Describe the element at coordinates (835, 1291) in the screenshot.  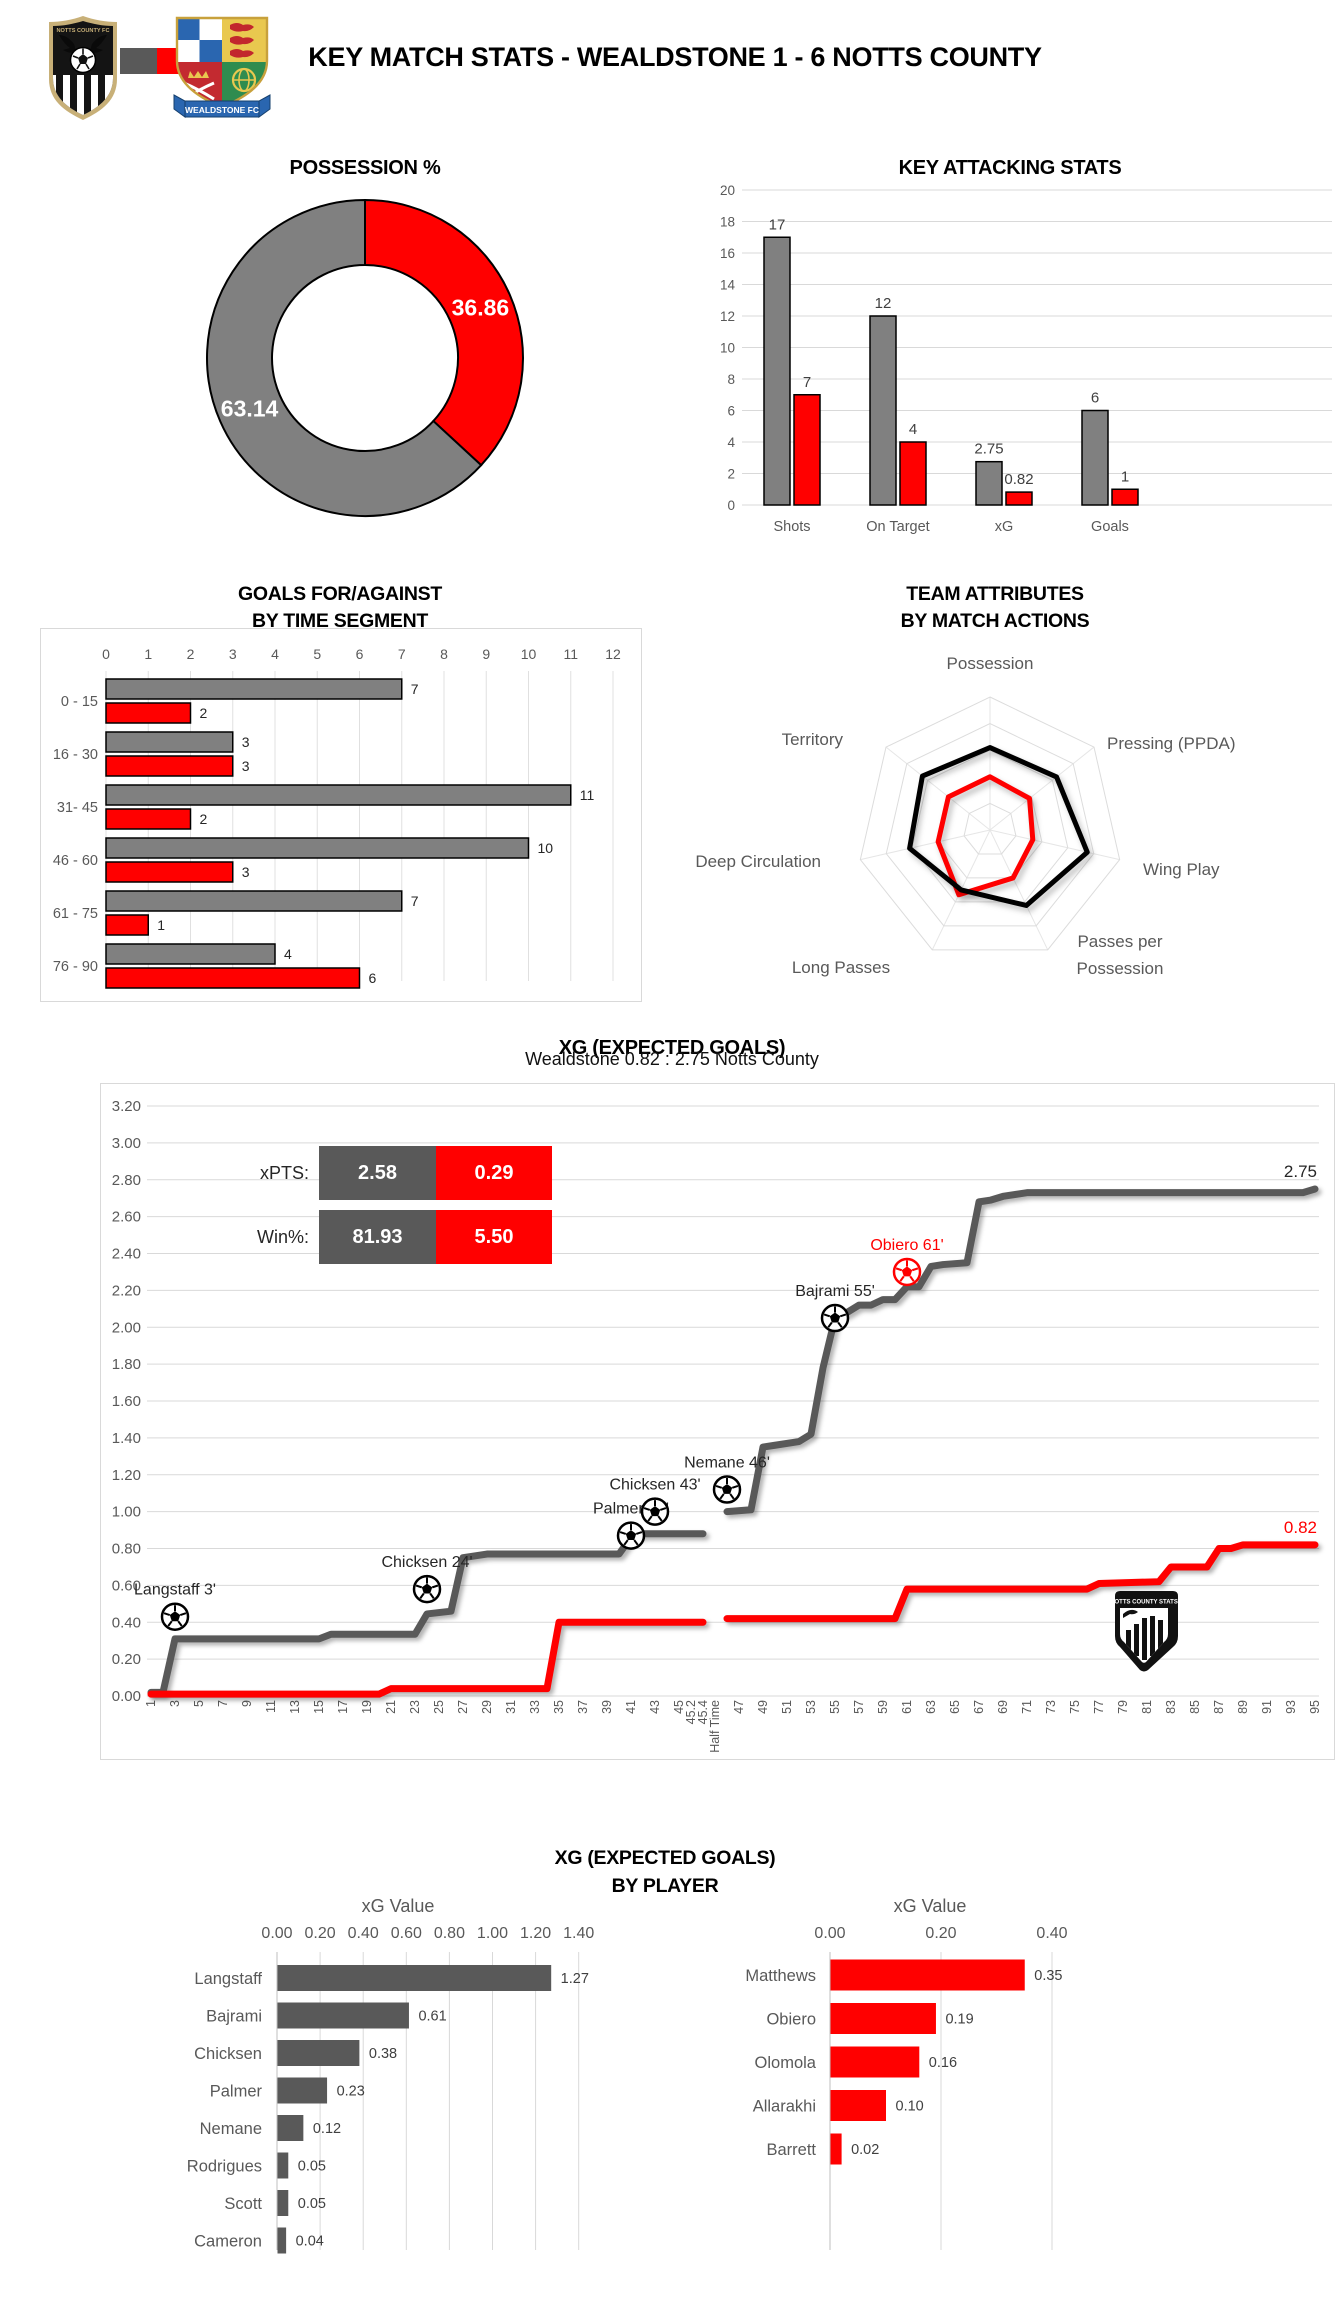
I see `chart-text: Bajrami 55'` at that location.